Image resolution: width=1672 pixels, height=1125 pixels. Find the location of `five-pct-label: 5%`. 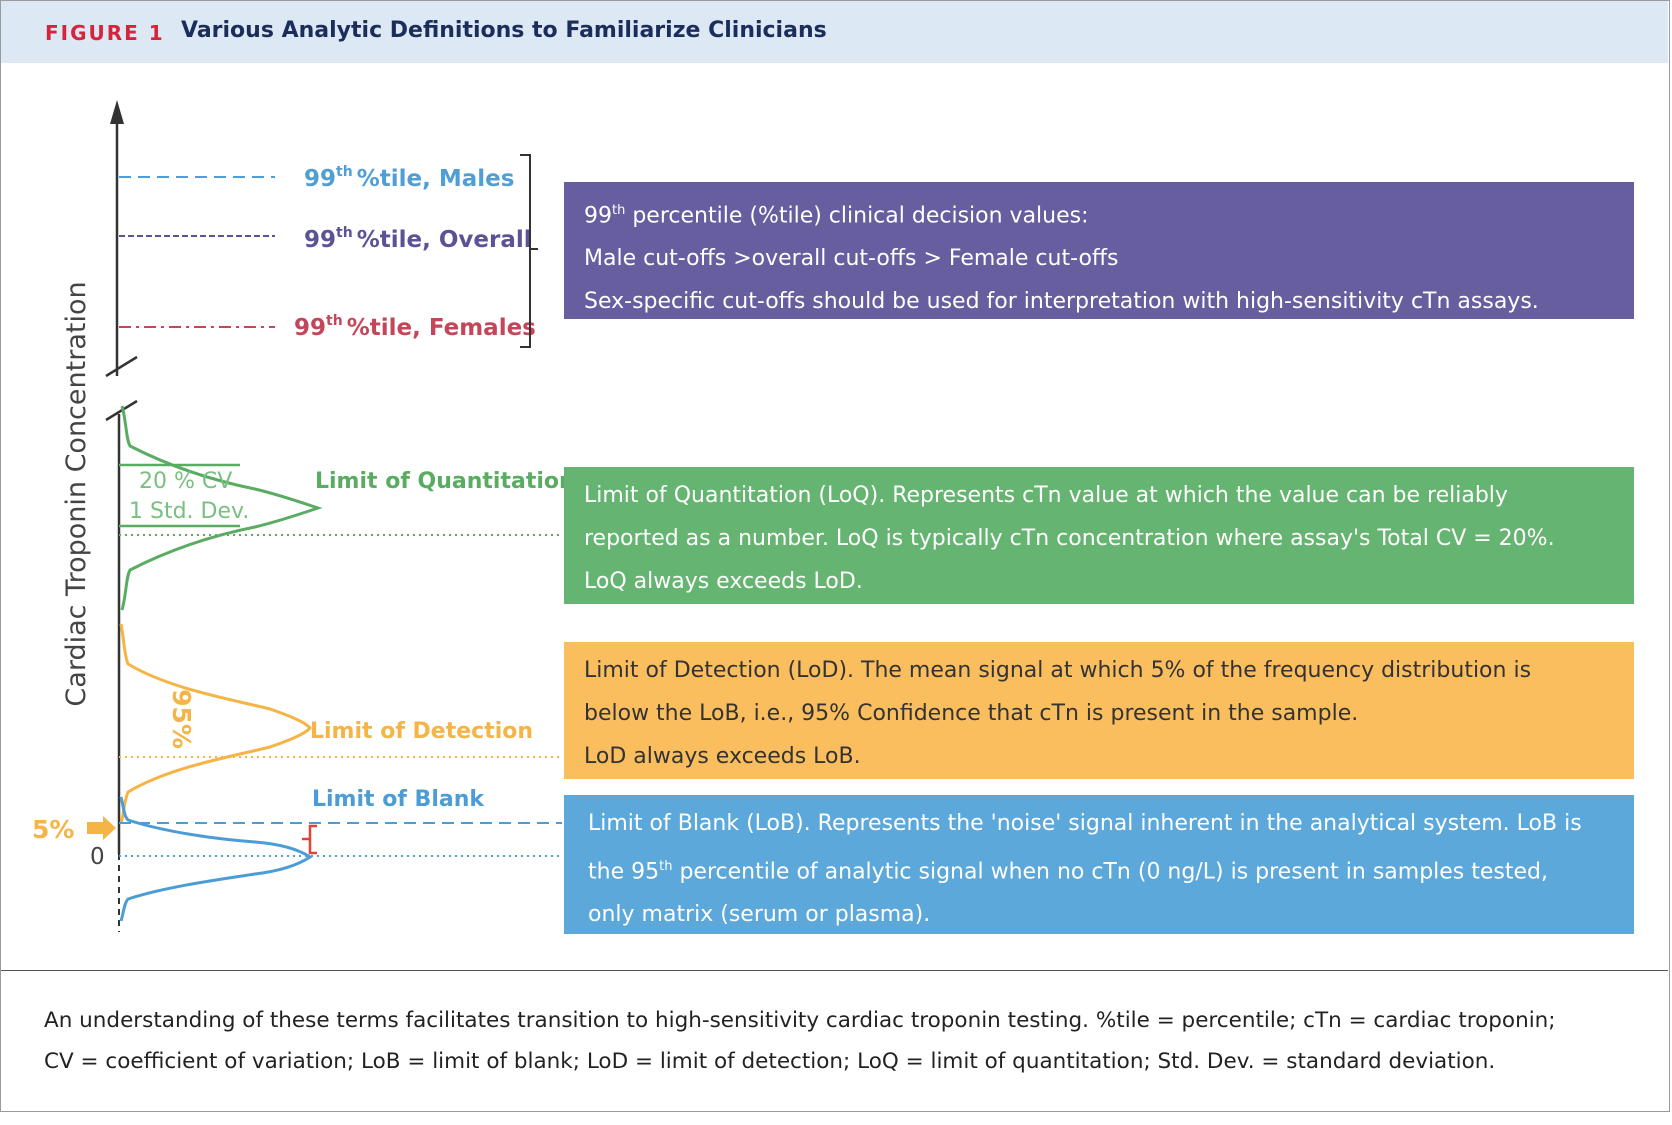

five-pct-label: 5% is located at coordinates (53, 829).